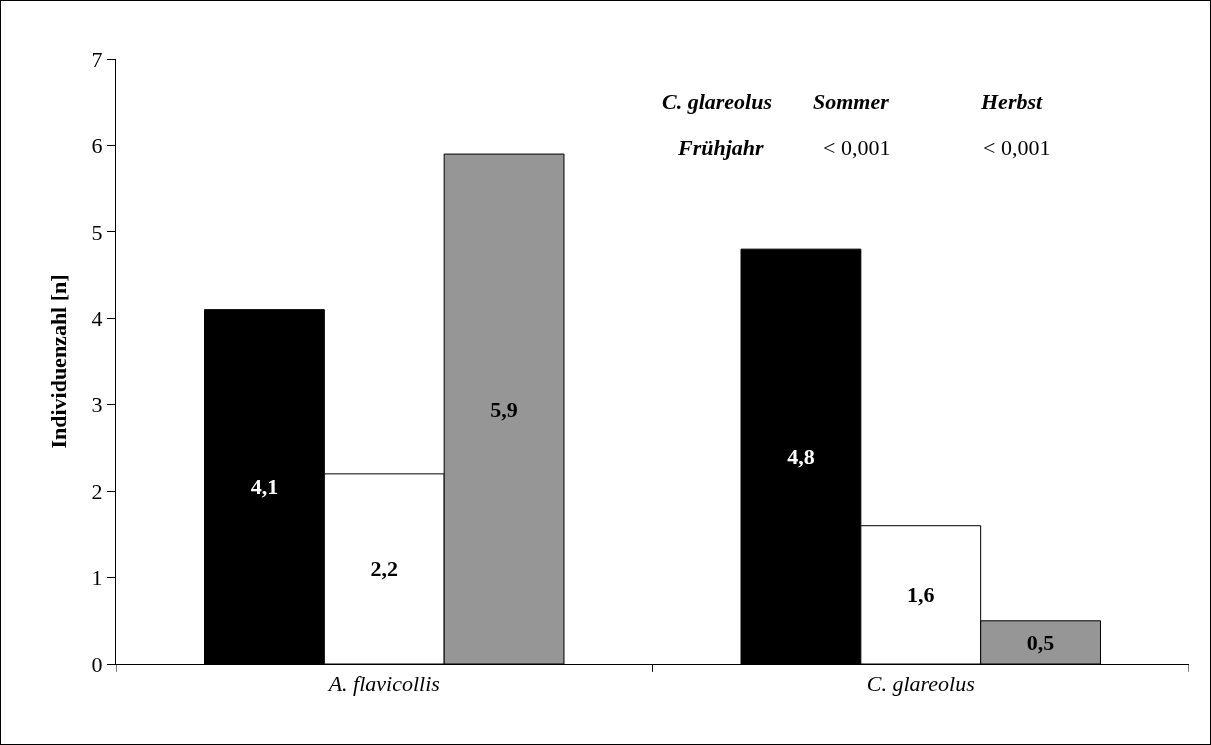  I want to click on annotation: Herbst, so click(1011, 101).